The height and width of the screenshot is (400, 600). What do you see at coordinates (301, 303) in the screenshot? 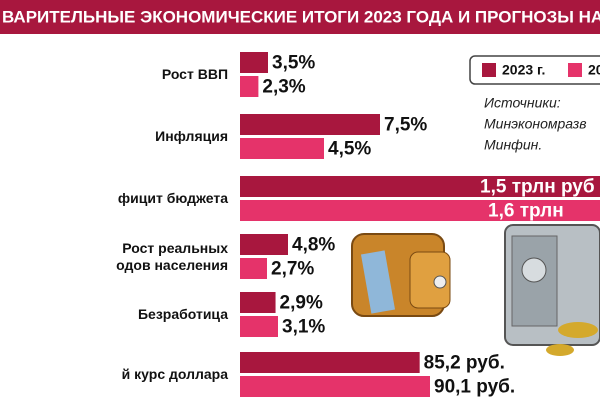
I see `value-label: 2,9%` at bounding box center [301, 303].